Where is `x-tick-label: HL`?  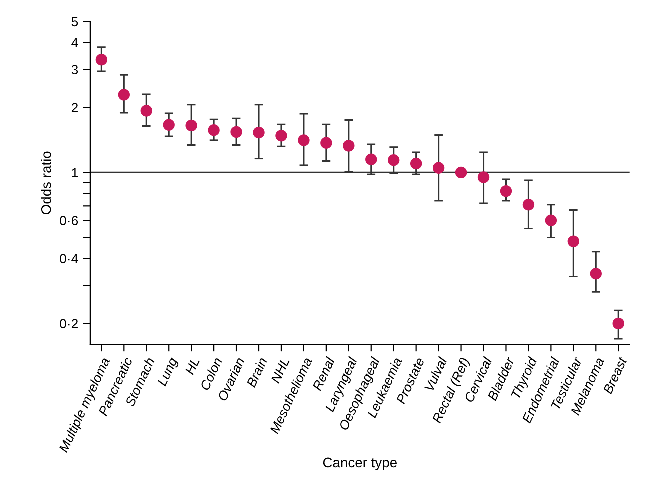
x-tick-label: HL is located at coordinates (192, 366).